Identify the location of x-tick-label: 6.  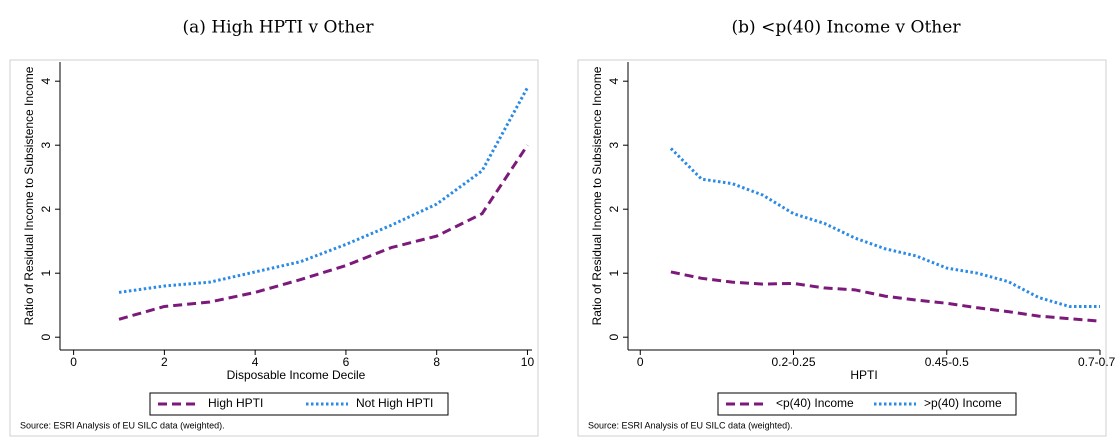
(346, 362).